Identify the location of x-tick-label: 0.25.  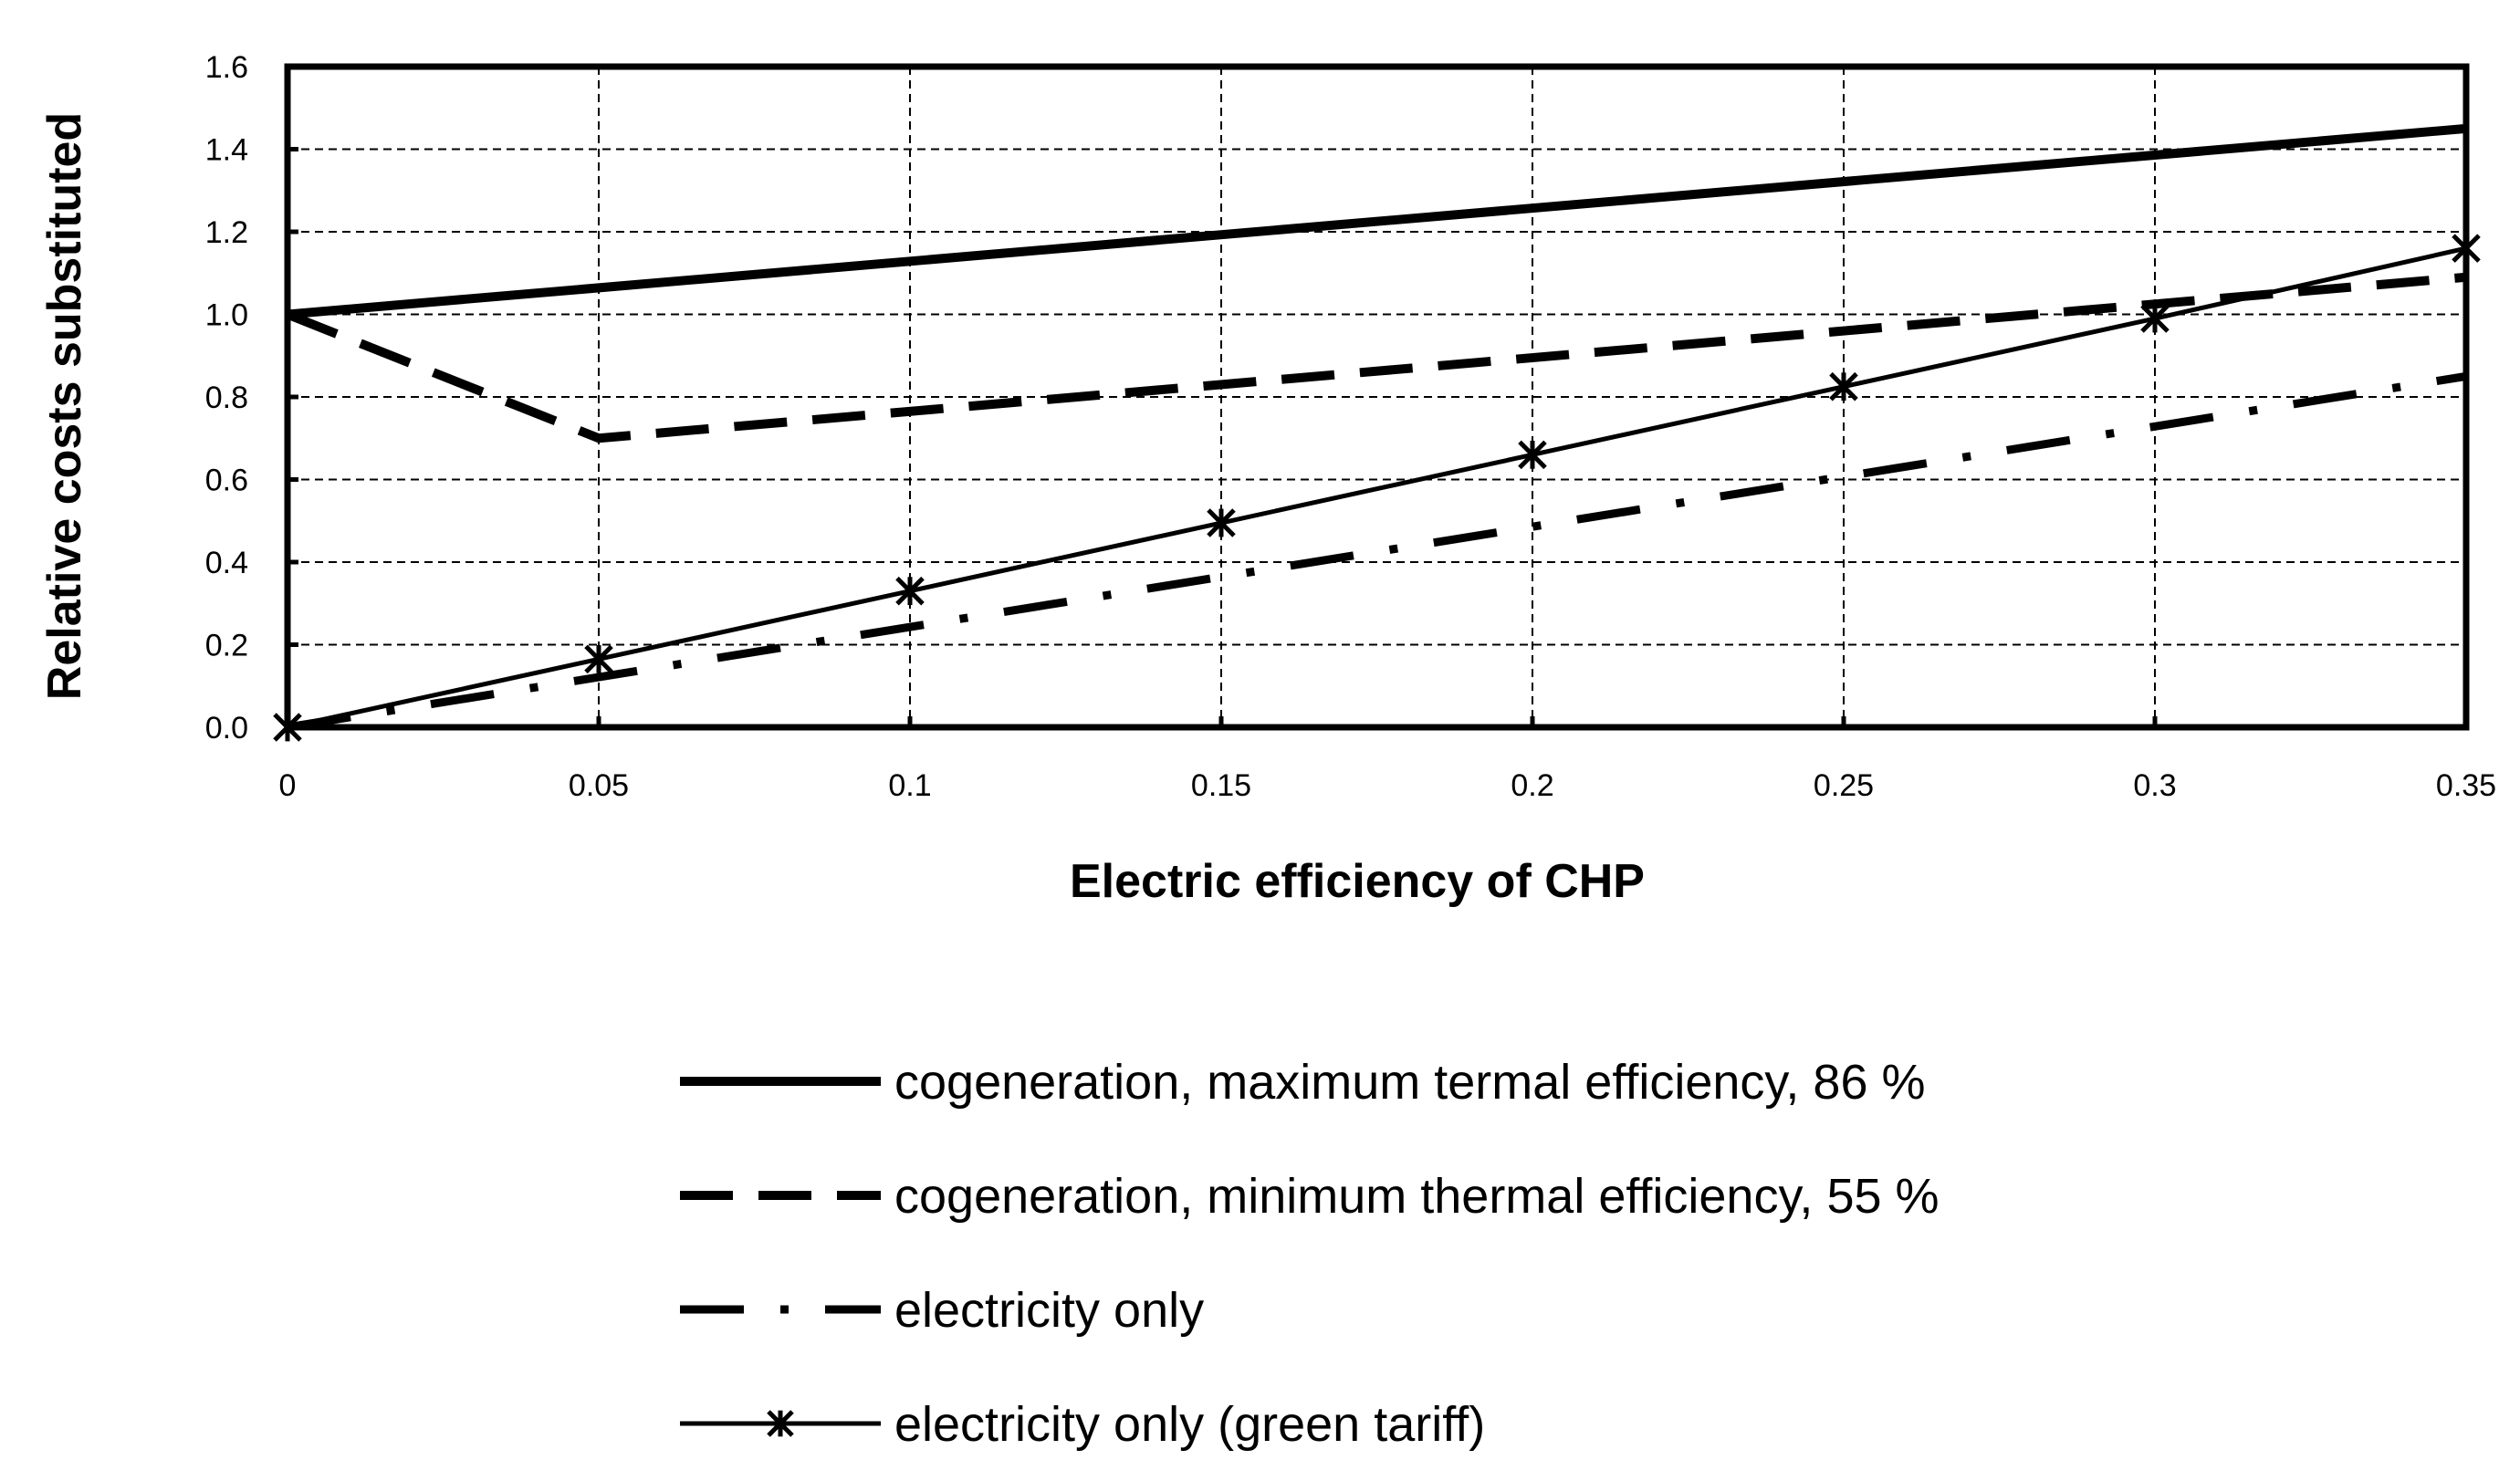
(1844, 785).